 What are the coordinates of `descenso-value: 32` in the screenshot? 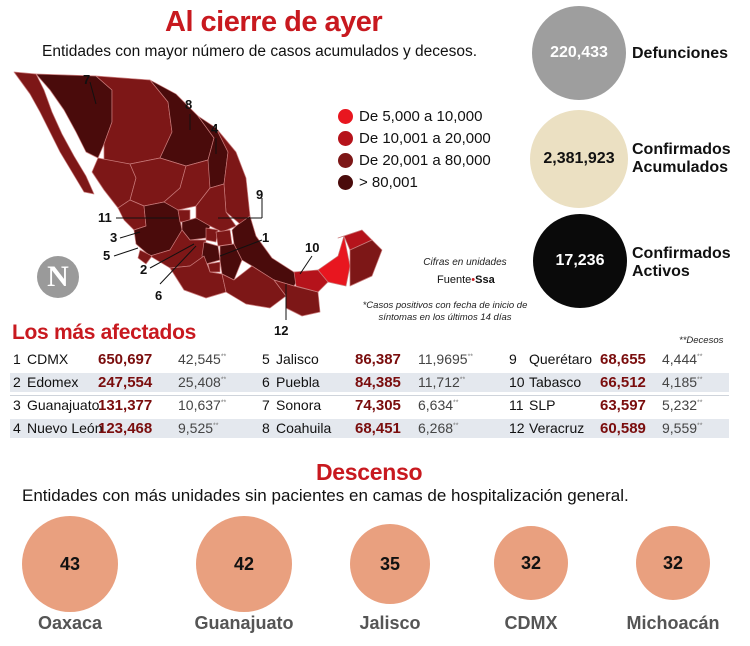 It's located at (673, 562).